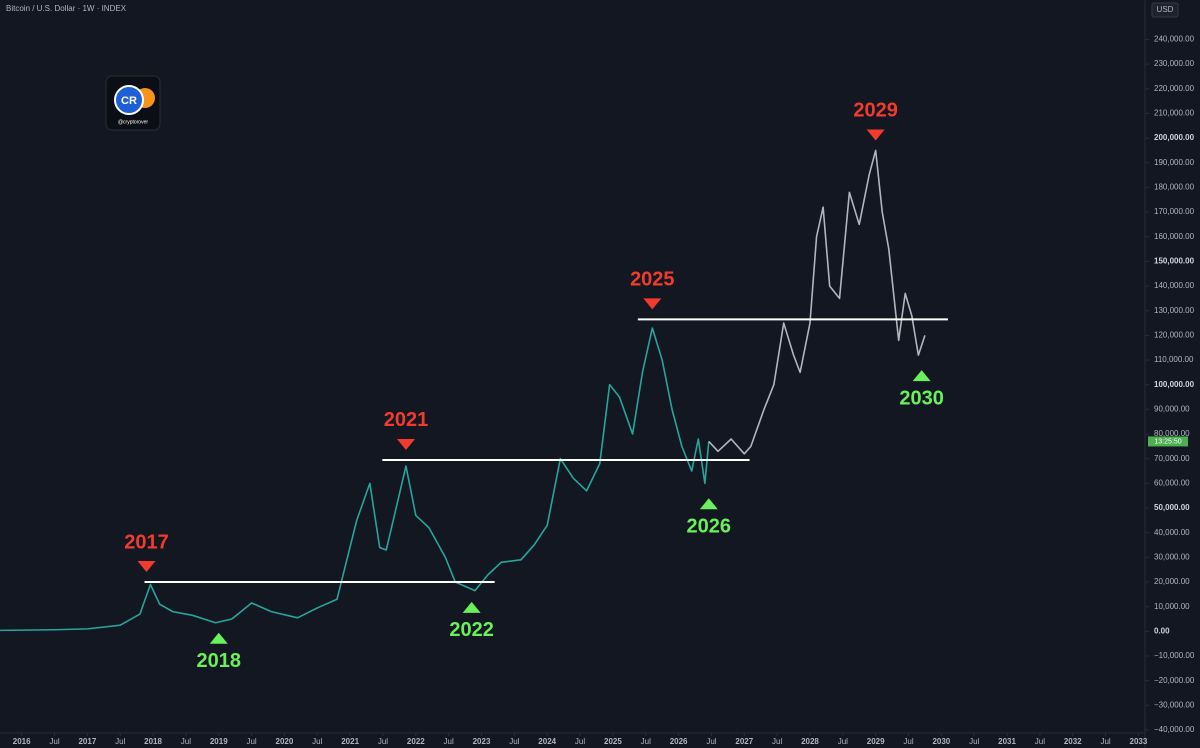 The width and height of the screenshot is (1200, 748). Describe the element at coordinates (219, 741) in the screenshot. I see `x-tick-label: 2019` at that location.